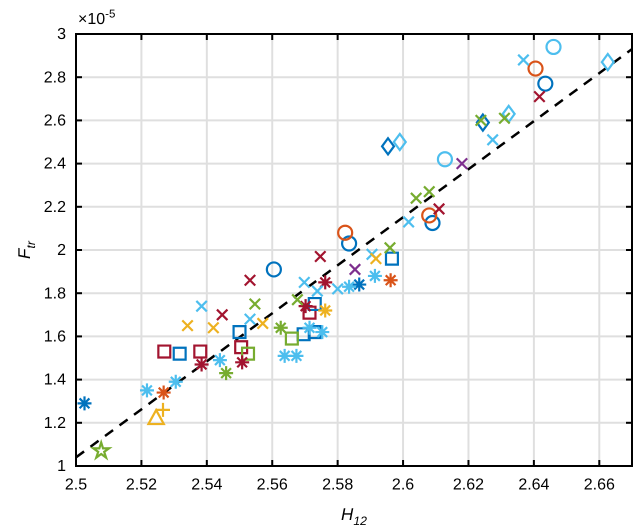 The height and width of the screenshot is (528, 642). What do you see at coordinates (55, 293) in the screenshot?
I see `y-tick-label: 1.8` at bounding box center [55, 293].